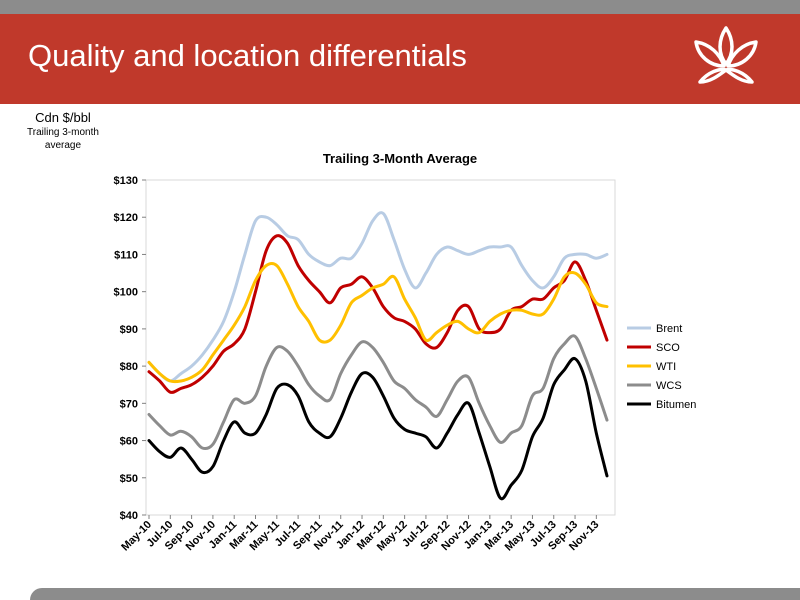  What do you see at coordinates (129, 330) in the screenshot?
I see `y-tick-label: $90` at bounding box center [129, 330].